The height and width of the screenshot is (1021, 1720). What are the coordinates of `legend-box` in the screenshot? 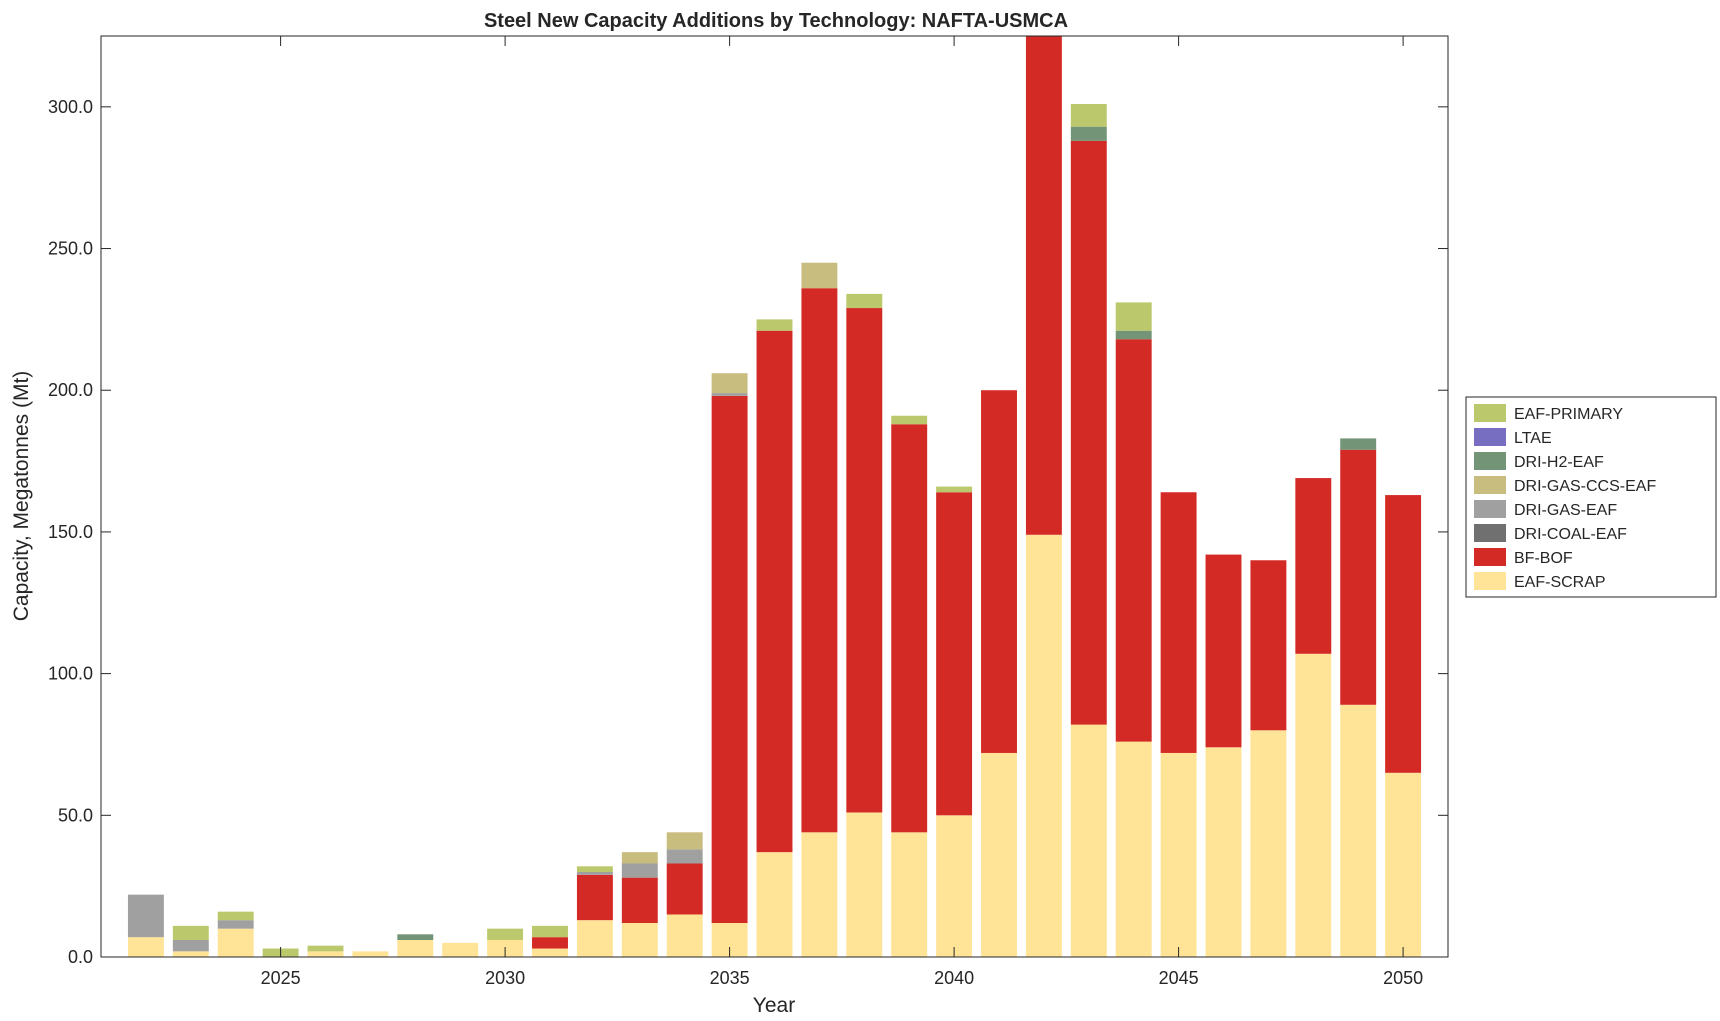 It's located at (1591, 497).